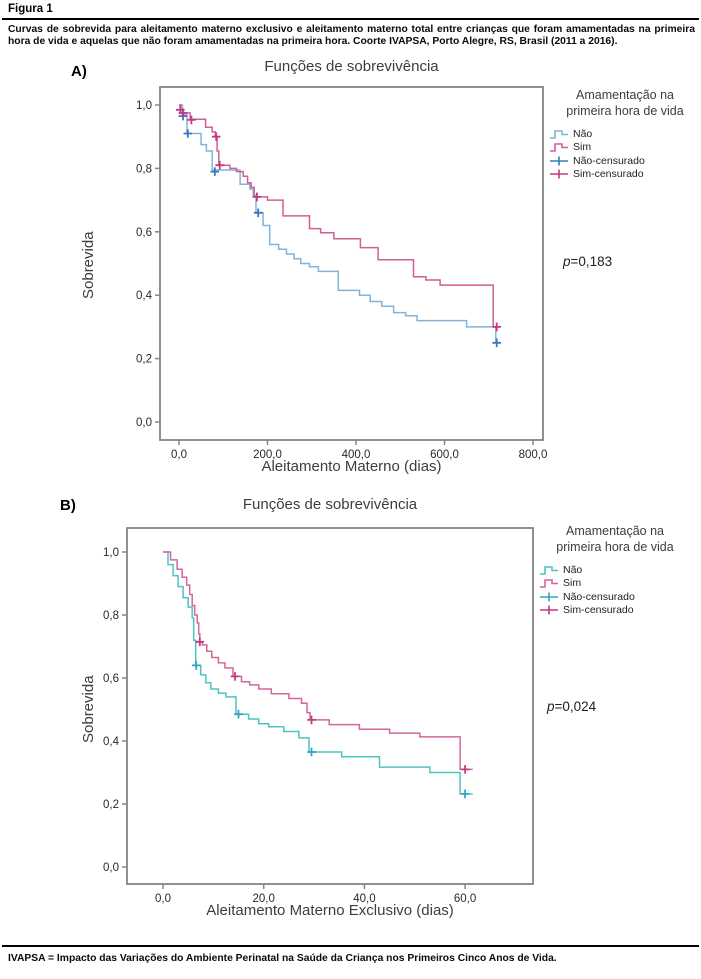 The height and width of the screenshot is (979, 701). What do you see at coordinates (350, 19) in the screenshot?
I see `header-rule` at bounding box center [350, 19].